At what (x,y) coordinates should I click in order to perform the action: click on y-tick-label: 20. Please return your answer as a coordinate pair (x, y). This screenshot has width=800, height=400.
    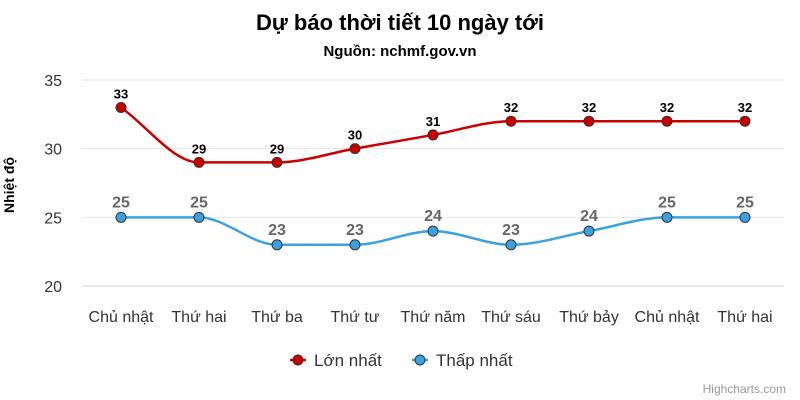
    Looking at the image, I should click on (53, 287).